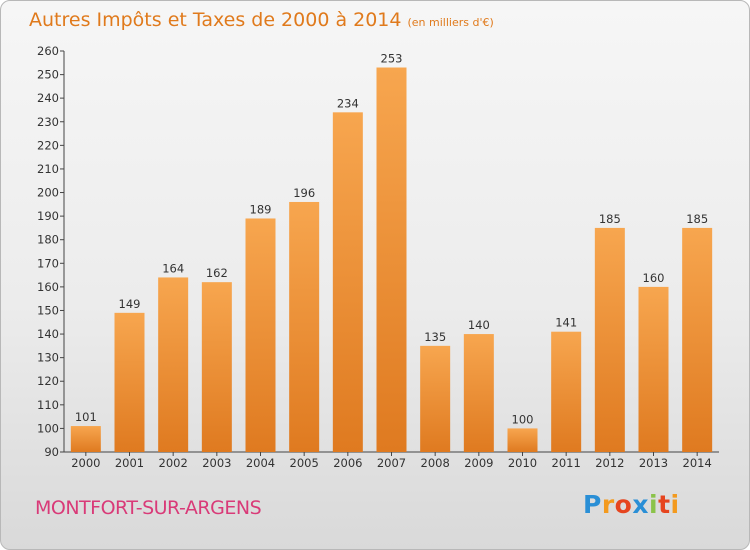  What do you see at coordinates (51, 452) in the screenshot?
I see `y-tick-label: 90` at bounding box center [51, 452].